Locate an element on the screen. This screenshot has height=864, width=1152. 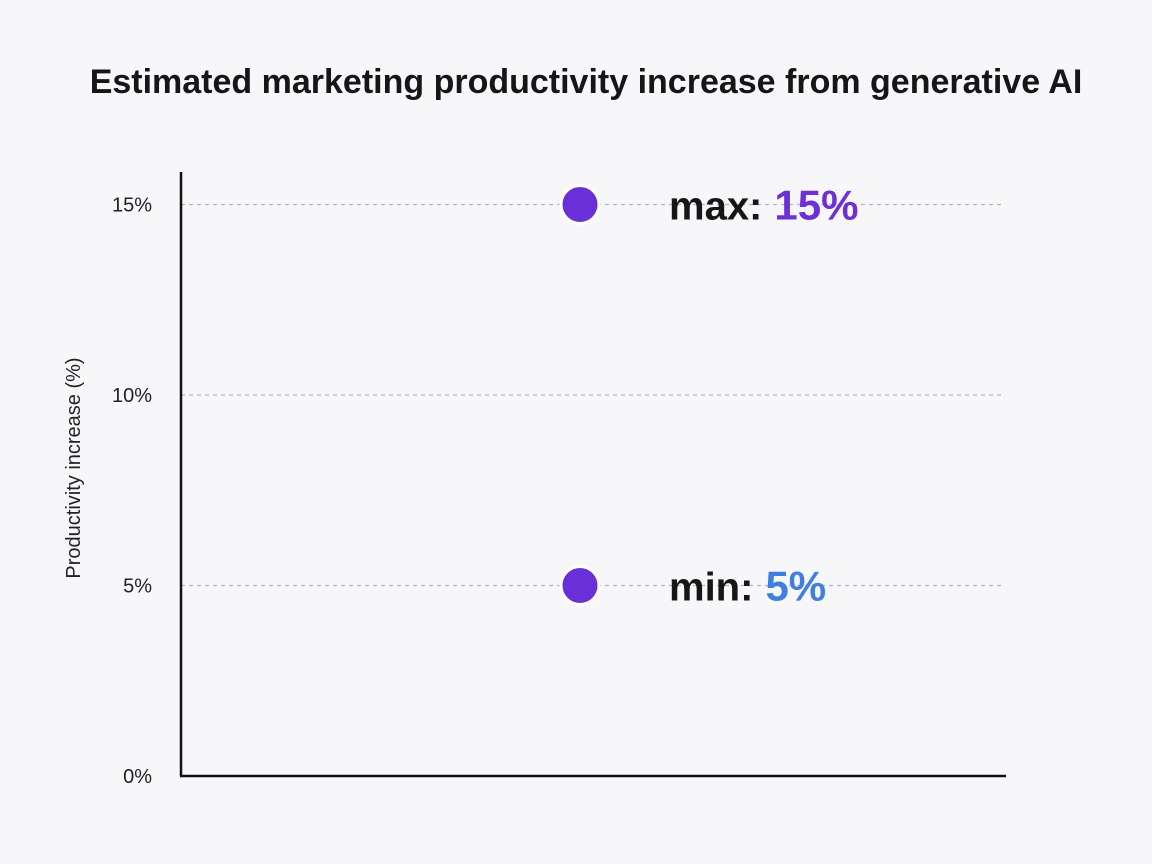
y-axis-ticks: 0% 5% 10% 15% is located at coordinates (132, 492).